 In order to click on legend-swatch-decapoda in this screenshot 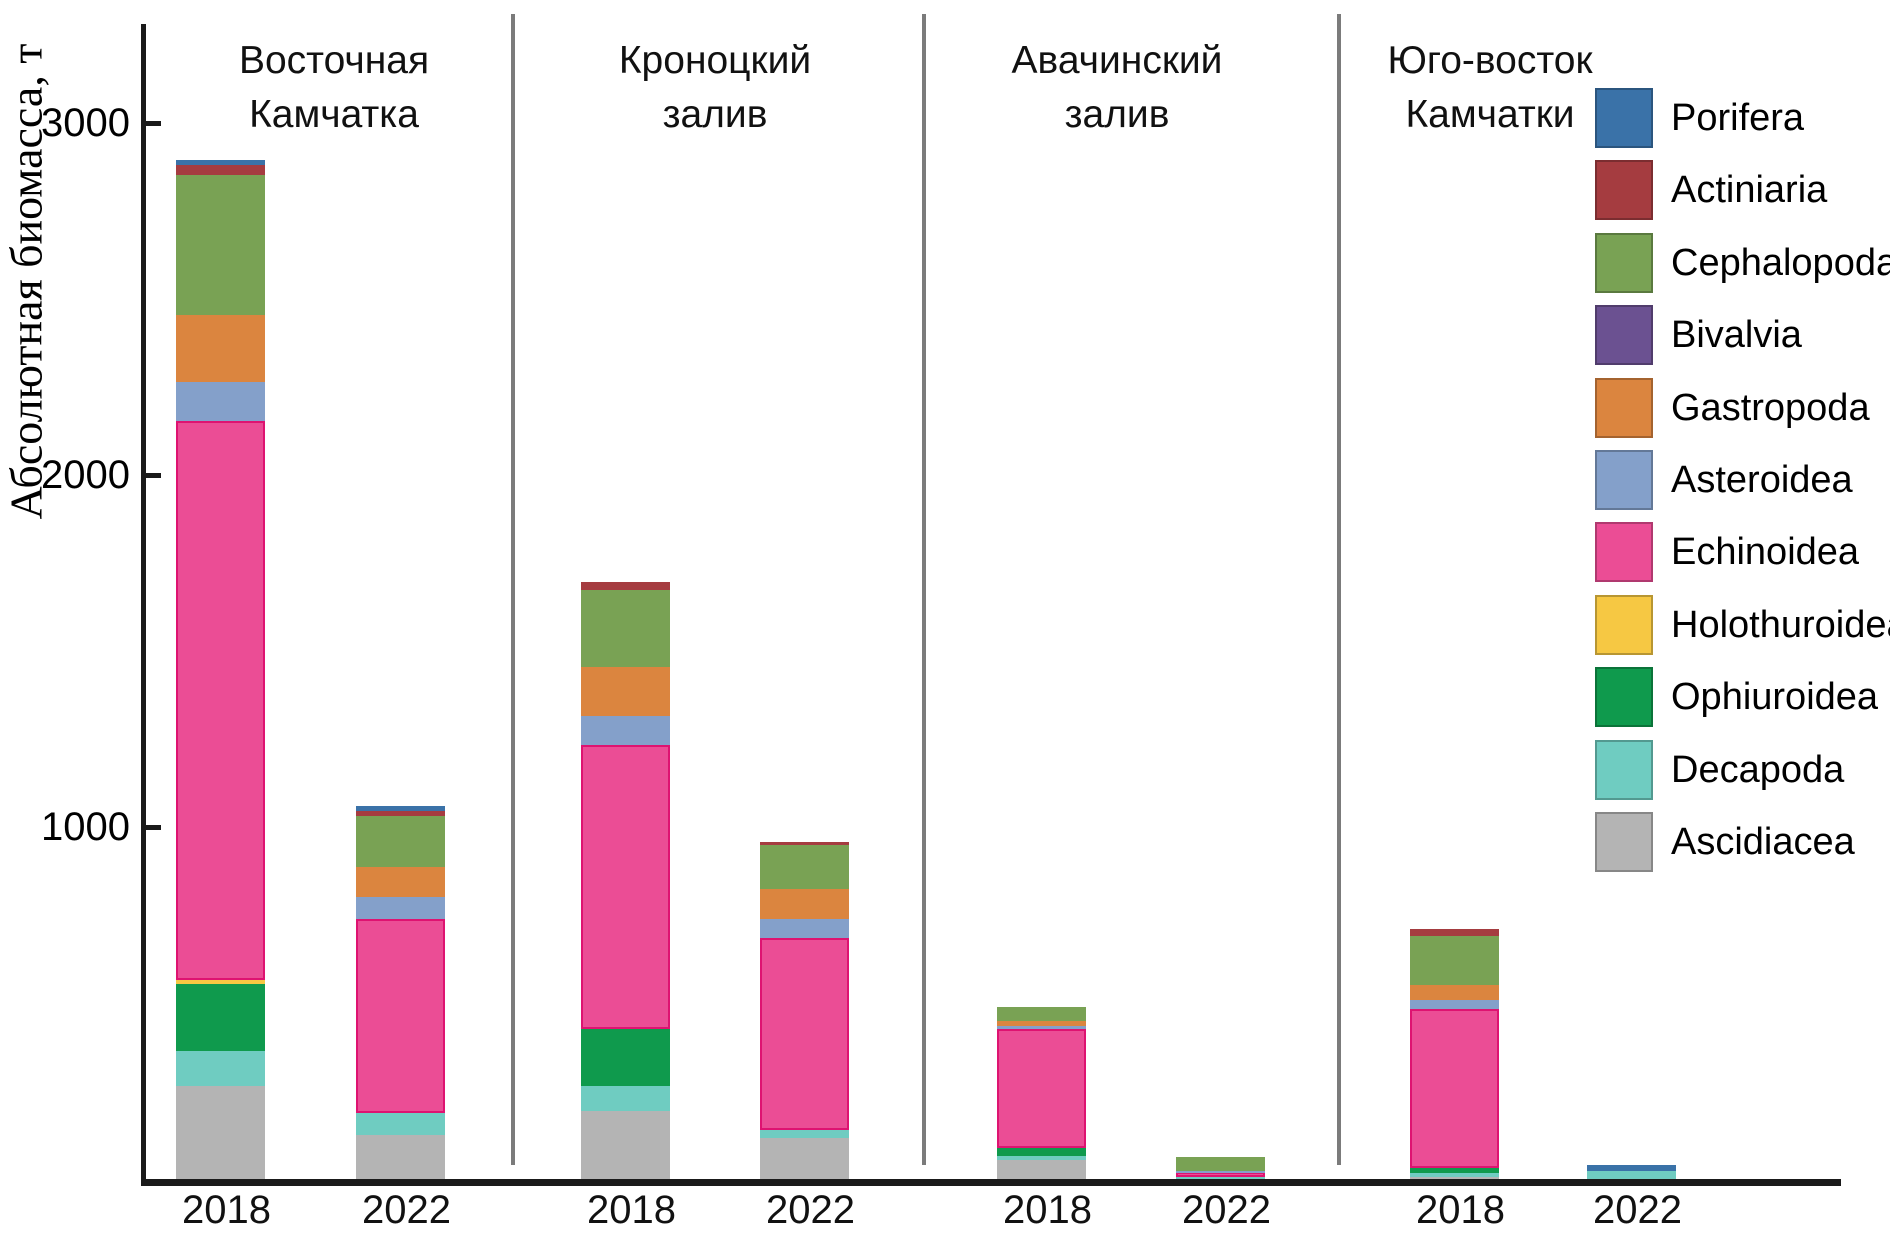, I will do `click(1624, 769)`.